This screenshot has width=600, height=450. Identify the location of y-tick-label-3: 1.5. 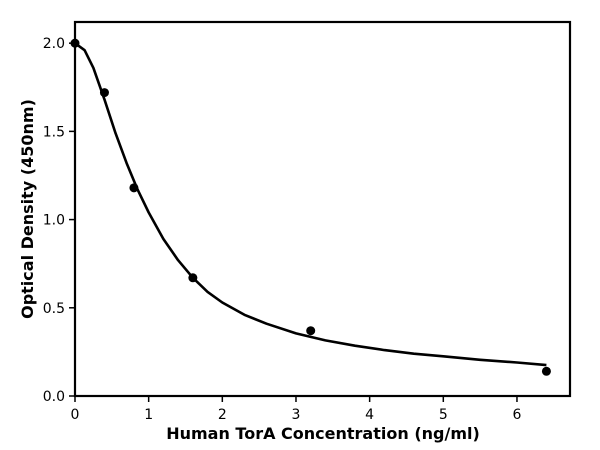
(54, 132).